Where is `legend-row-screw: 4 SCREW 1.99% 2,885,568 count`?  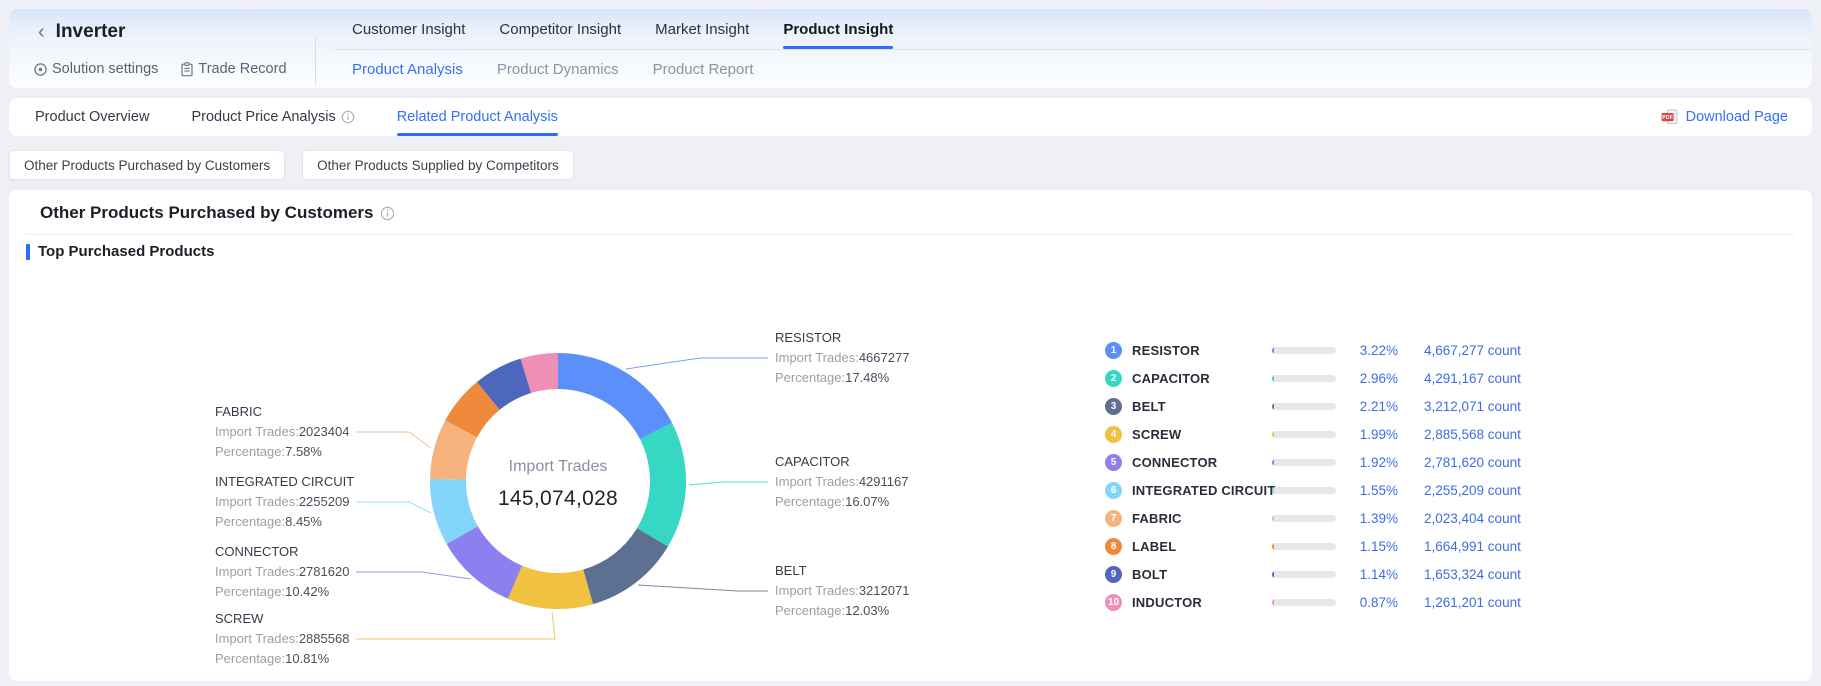
legend-row-screw: 4 SCREW 1.99% 2,885,568 count is located at coordinates (1313, 434).